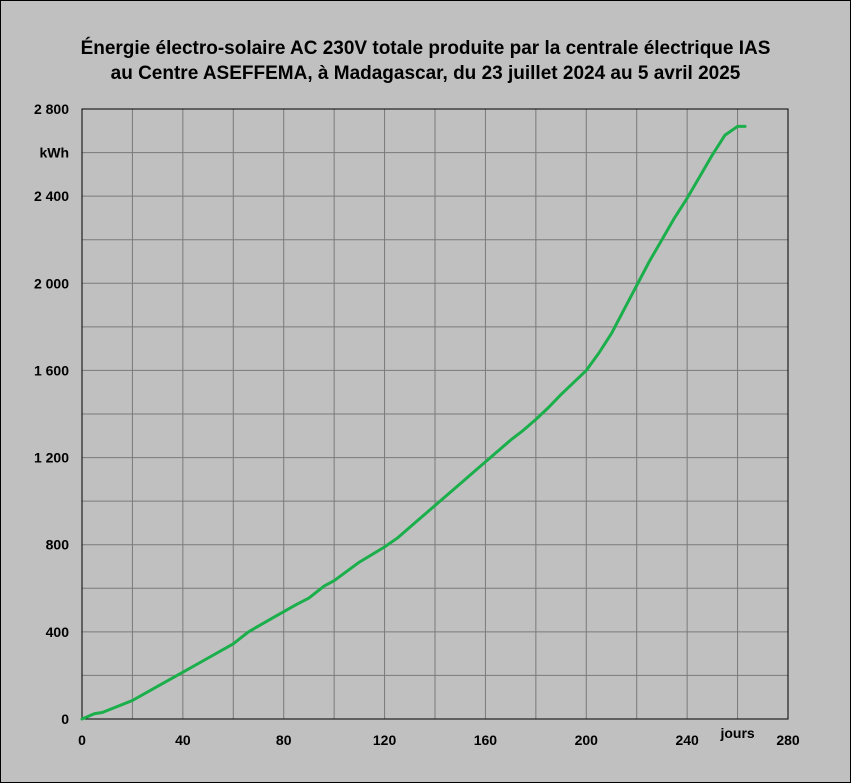 The width and height of the screenshot is (851, 783). I want to click on y-tick-label: 2 400, so click(51, 196).